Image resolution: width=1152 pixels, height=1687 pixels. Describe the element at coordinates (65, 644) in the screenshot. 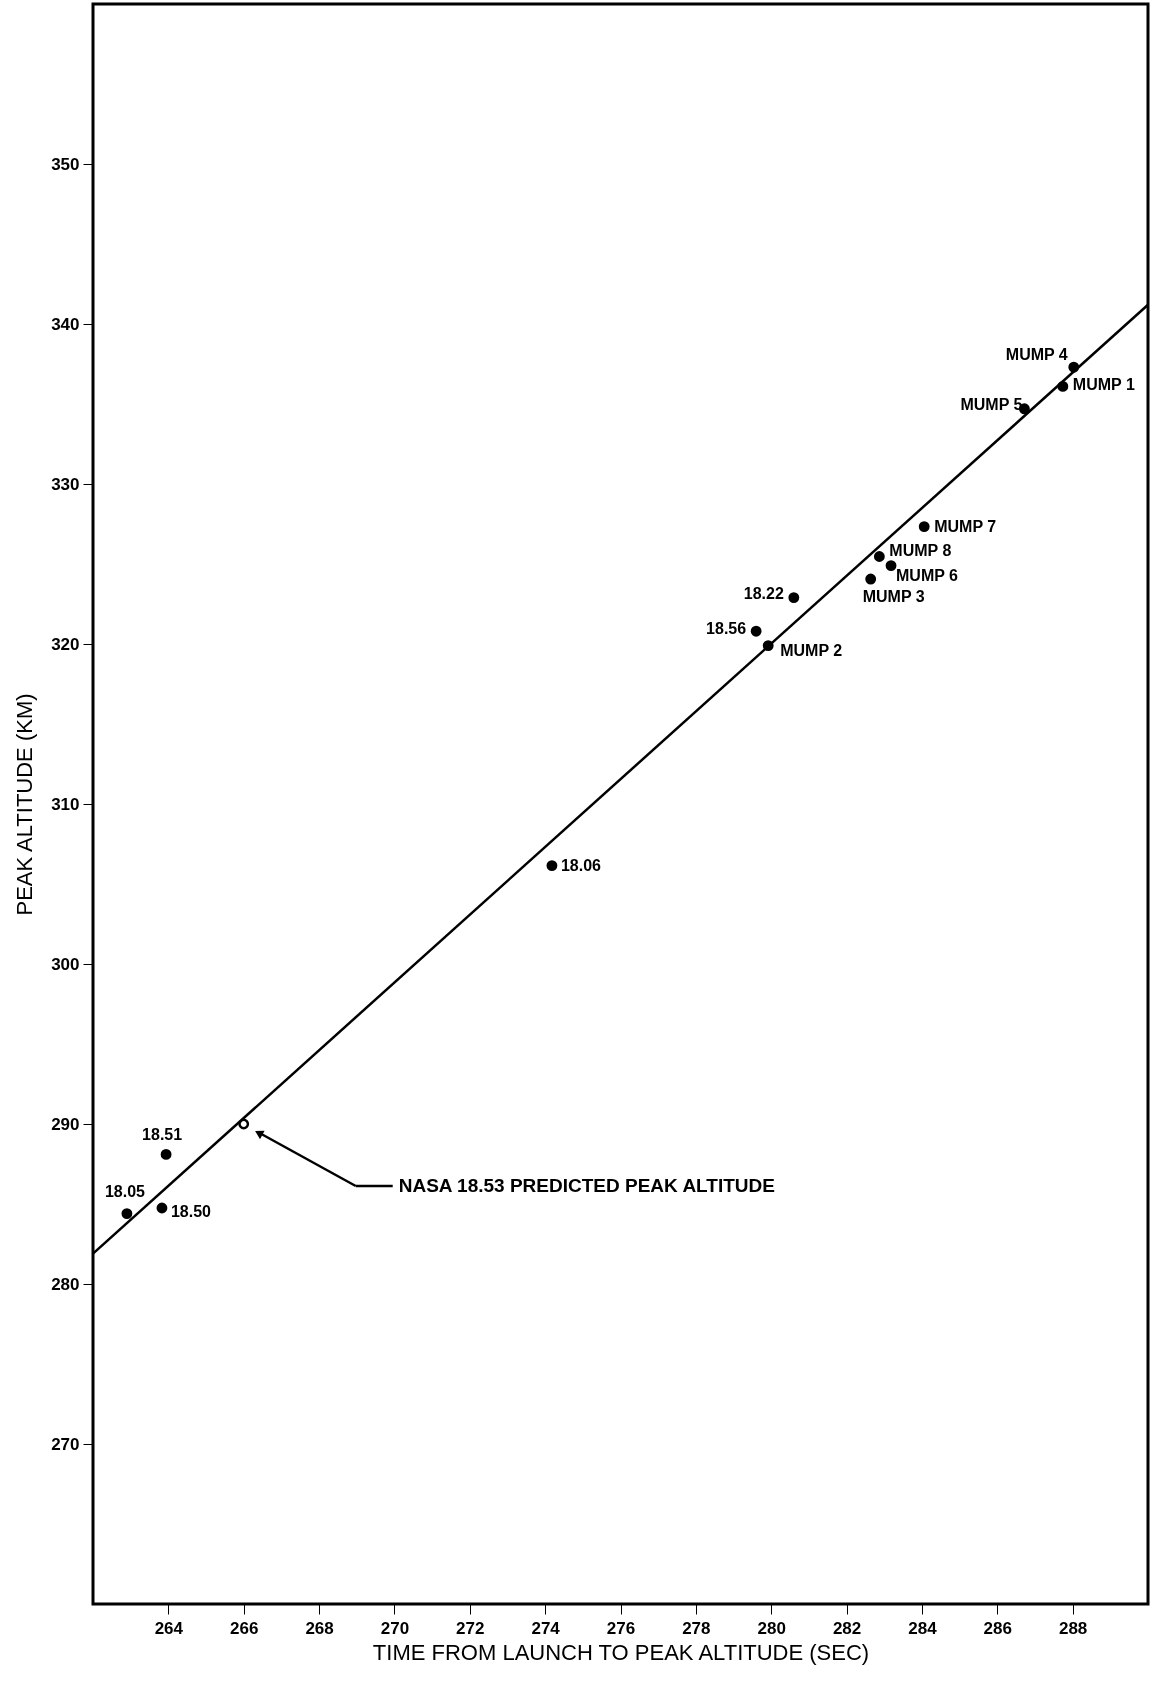

I see `y-tick-label: 320` at that location.